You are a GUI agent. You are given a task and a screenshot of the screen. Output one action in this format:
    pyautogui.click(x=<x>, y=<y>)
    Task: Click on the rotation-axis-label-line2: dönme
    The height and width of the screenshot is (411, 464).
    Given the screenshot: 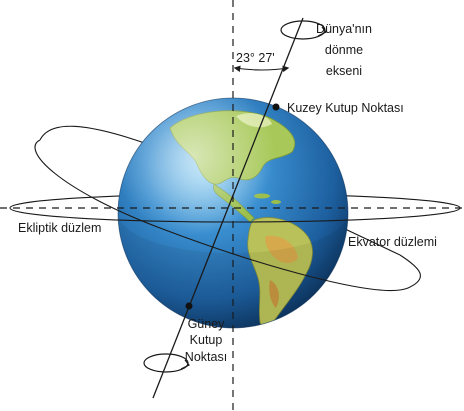 What is the action you would take?
    pyautogui.click(x=344, y=50)
    